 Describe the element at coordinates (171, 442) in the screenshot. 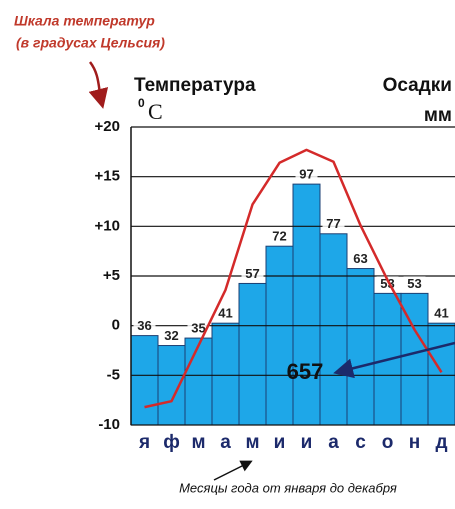

I see `x-tick-label: ф` at that location.